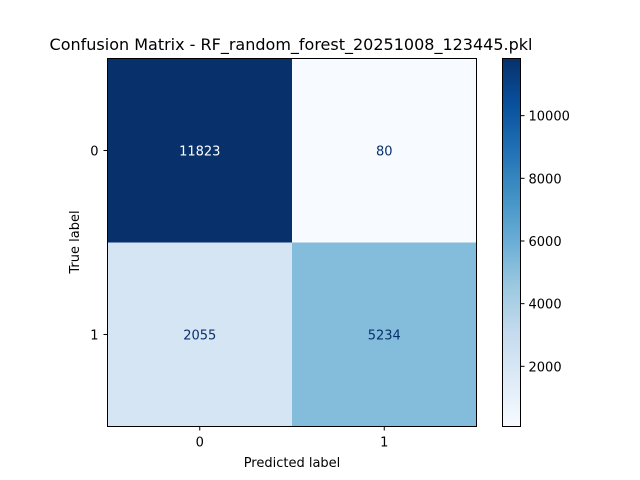  I want to click on cell-value-label: 11823, so click(199, 152).